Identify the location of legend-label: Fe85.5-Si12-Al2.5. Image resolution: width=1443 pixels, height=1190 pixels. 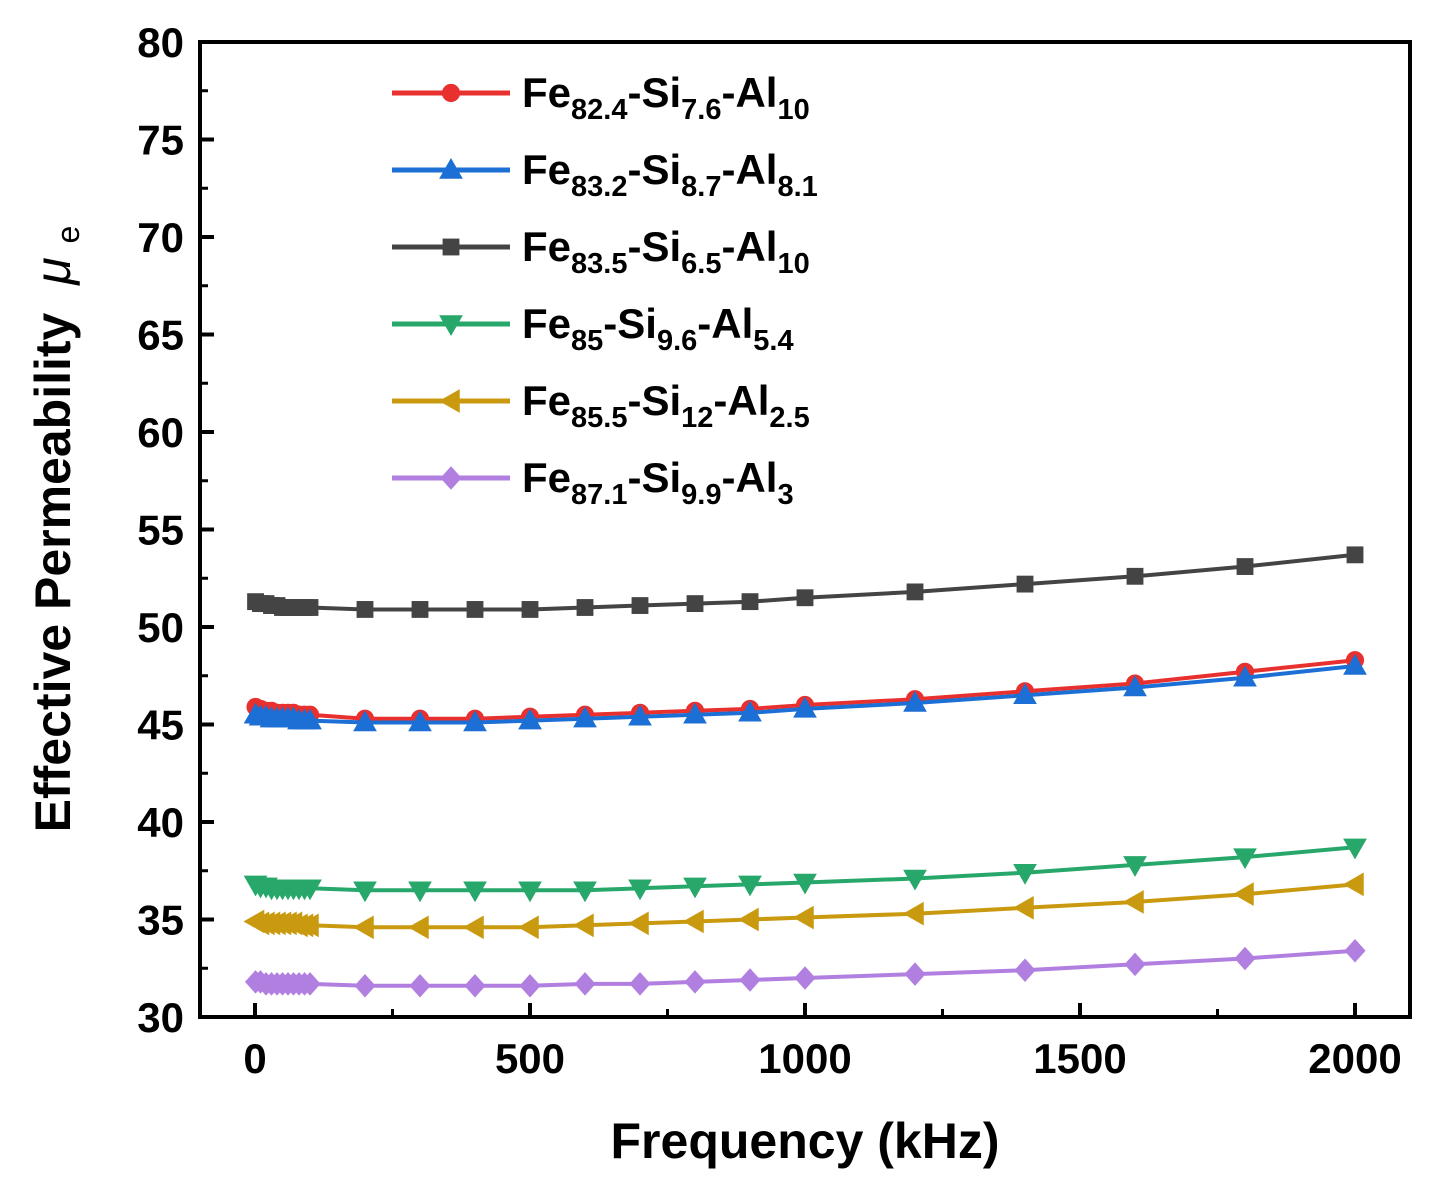
(666, 405).